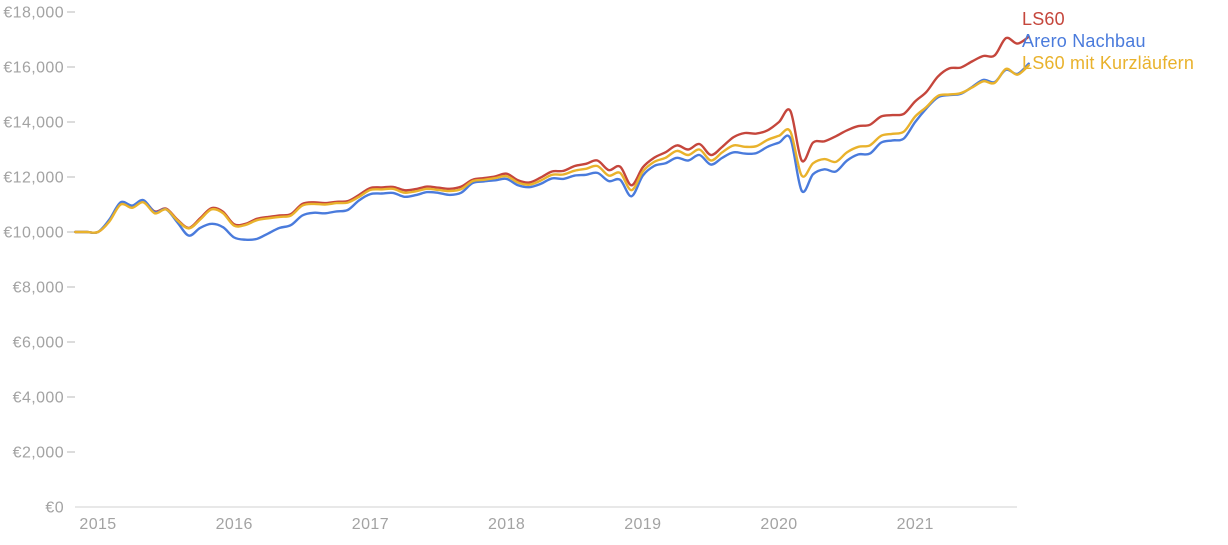 This screenshot has height=545, width=1228. I want to click on y-axis-label: €12,000, so click(33, 178).